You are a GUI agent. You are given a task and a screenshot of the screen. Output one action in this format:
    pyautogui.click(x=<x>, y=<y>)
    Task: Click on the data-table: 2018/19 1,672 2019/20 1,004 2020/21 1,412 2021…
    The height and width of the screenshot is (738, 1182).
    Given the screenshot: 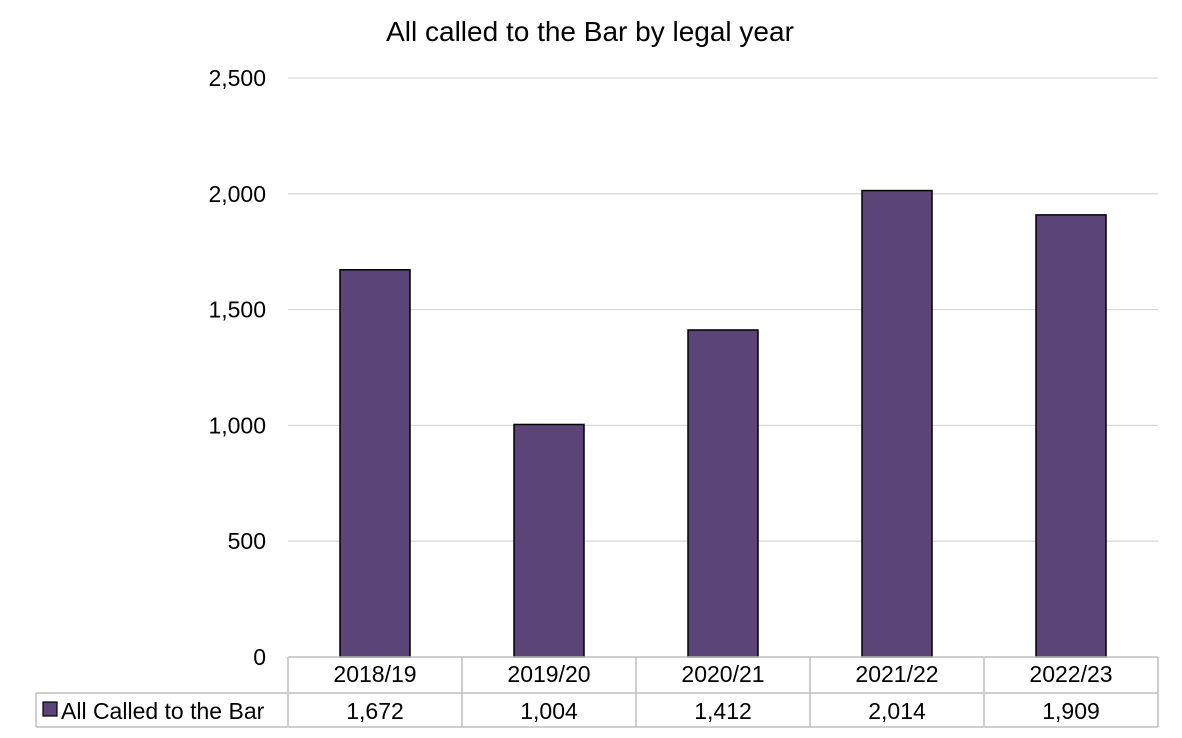 What is the action you would take?
    pyautogui.click(x=597, y=692)
    